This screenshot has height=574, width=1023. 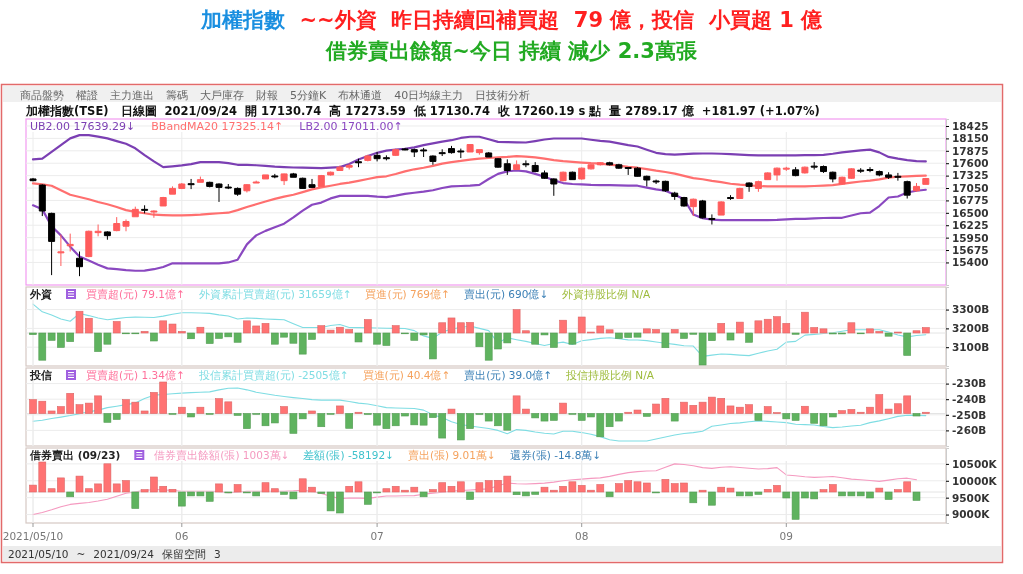 What do you see at coordinates (970, 138) in the screenshot?
I see `y-tick-label: 18150` at bounding box center [970, 138].